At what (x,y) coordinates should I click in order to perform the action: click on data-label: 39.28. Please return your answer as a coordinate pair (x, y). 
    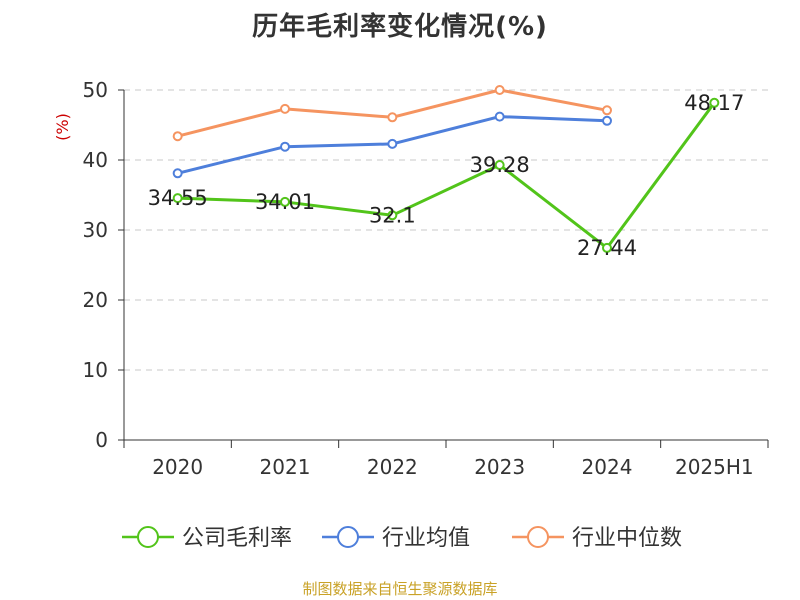
    Looking at the image, I should click on (500, 165).